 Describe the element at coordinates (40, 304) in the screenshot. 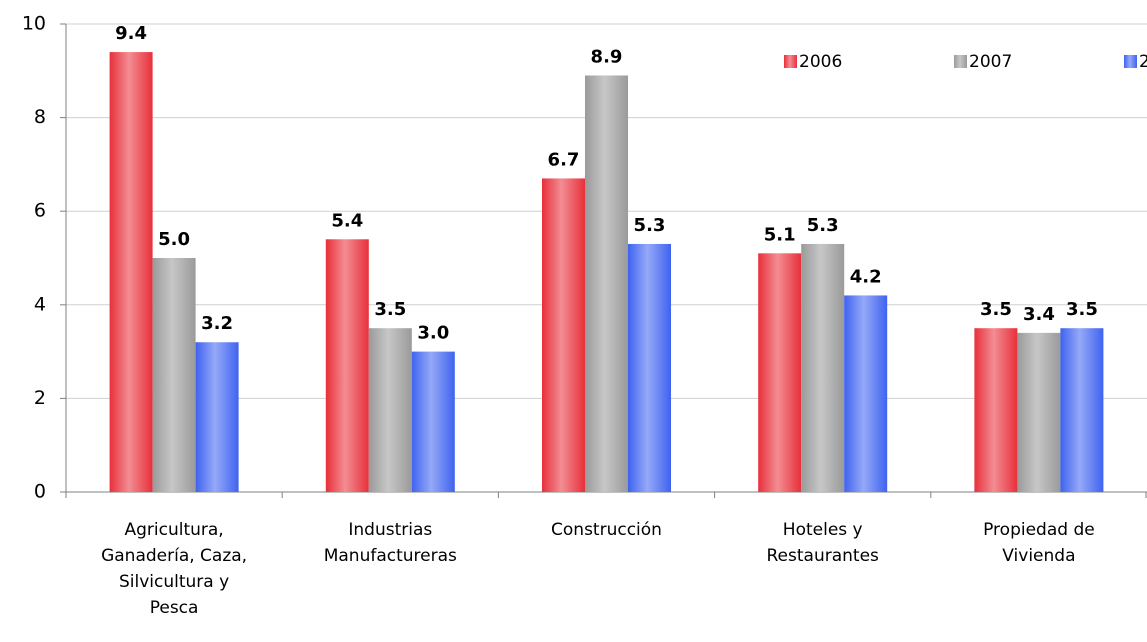

I see `y-tick-label: 4` at that location.